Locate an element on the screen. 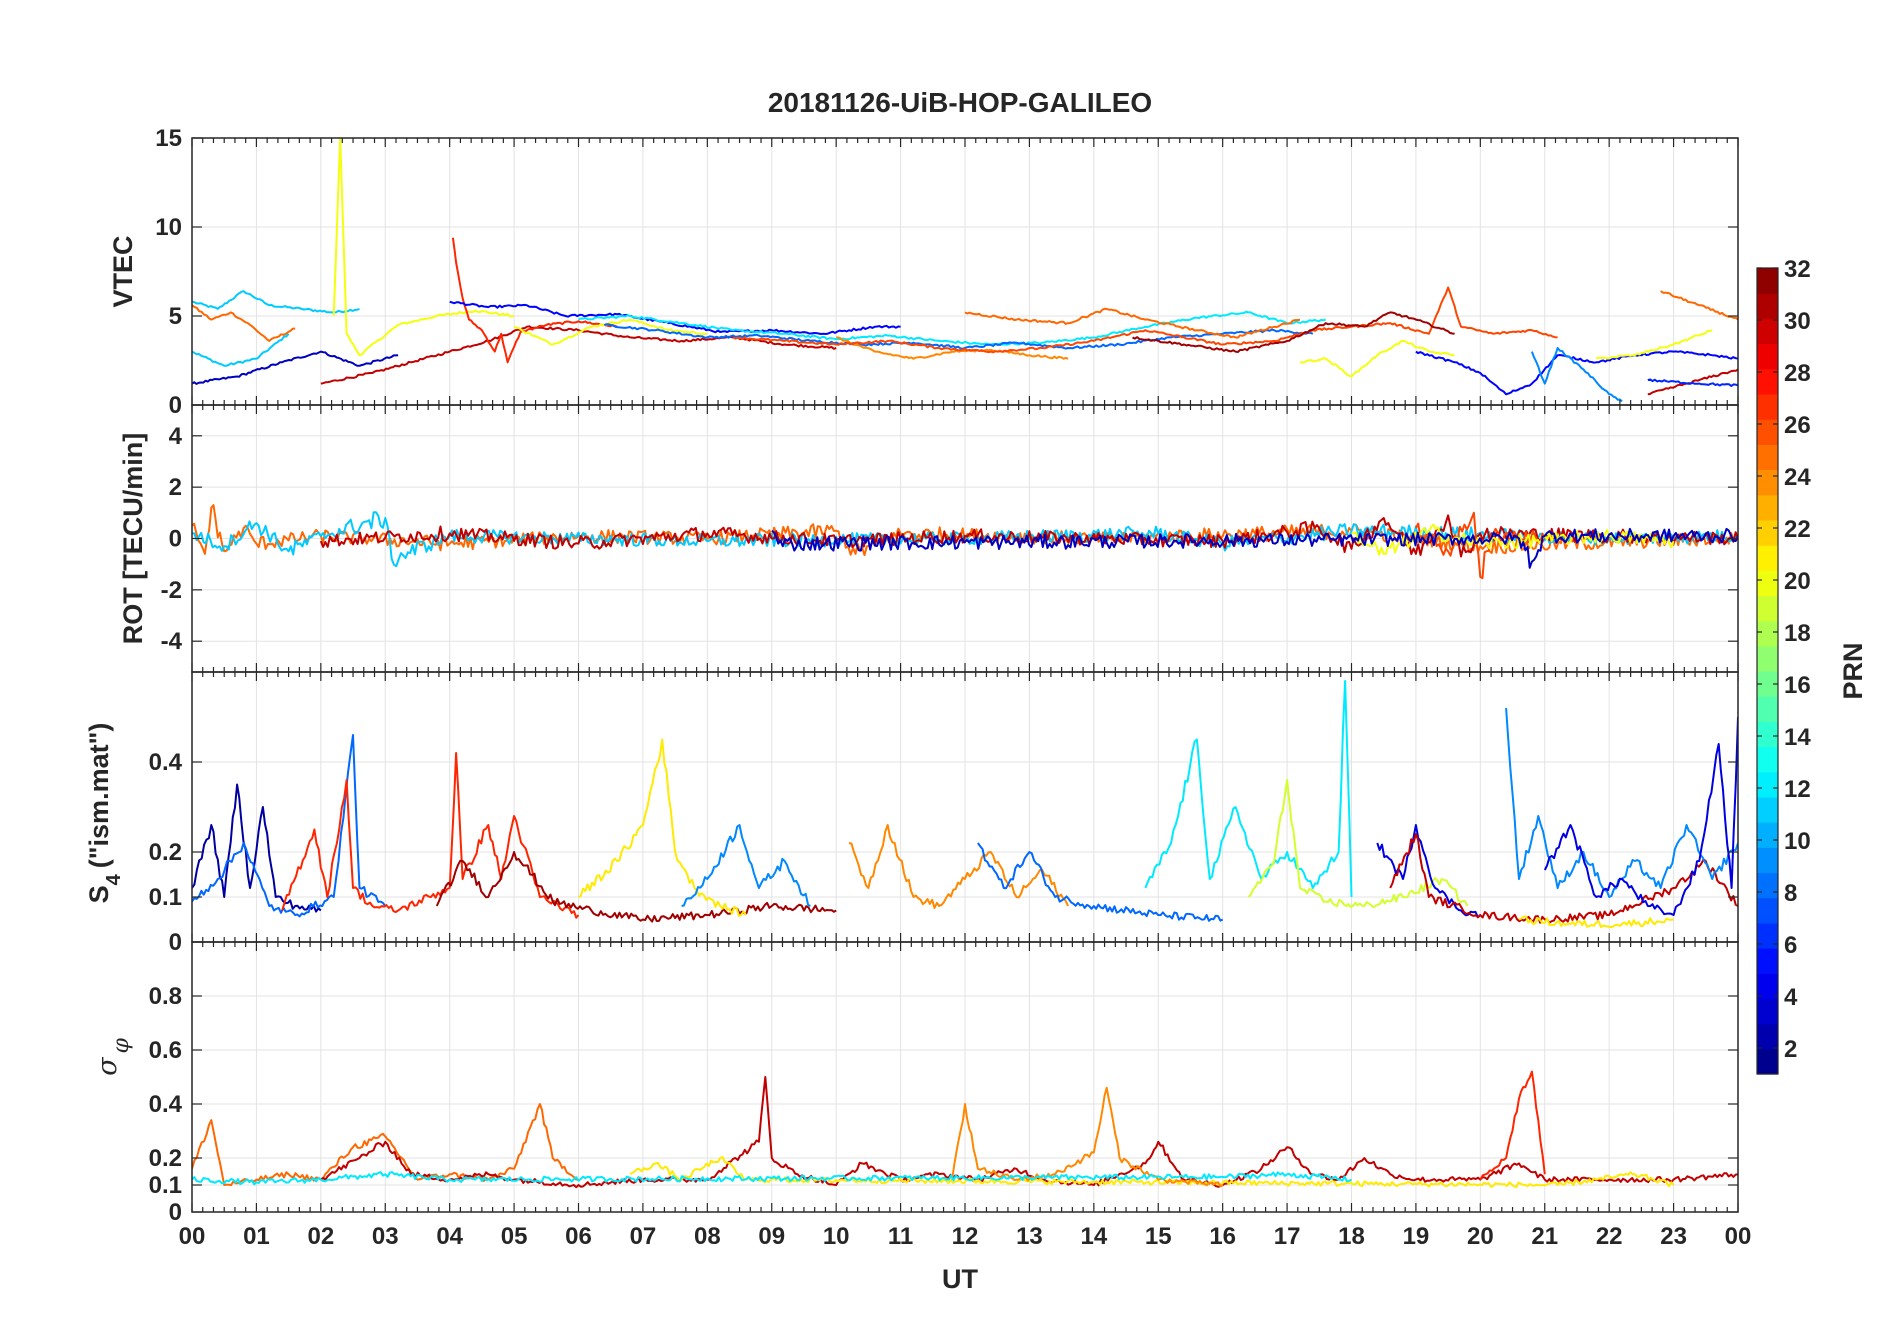 This screenshot has height=1330, width=1902. y-tick-label: 0.8 is located at coordinates (165, 996).